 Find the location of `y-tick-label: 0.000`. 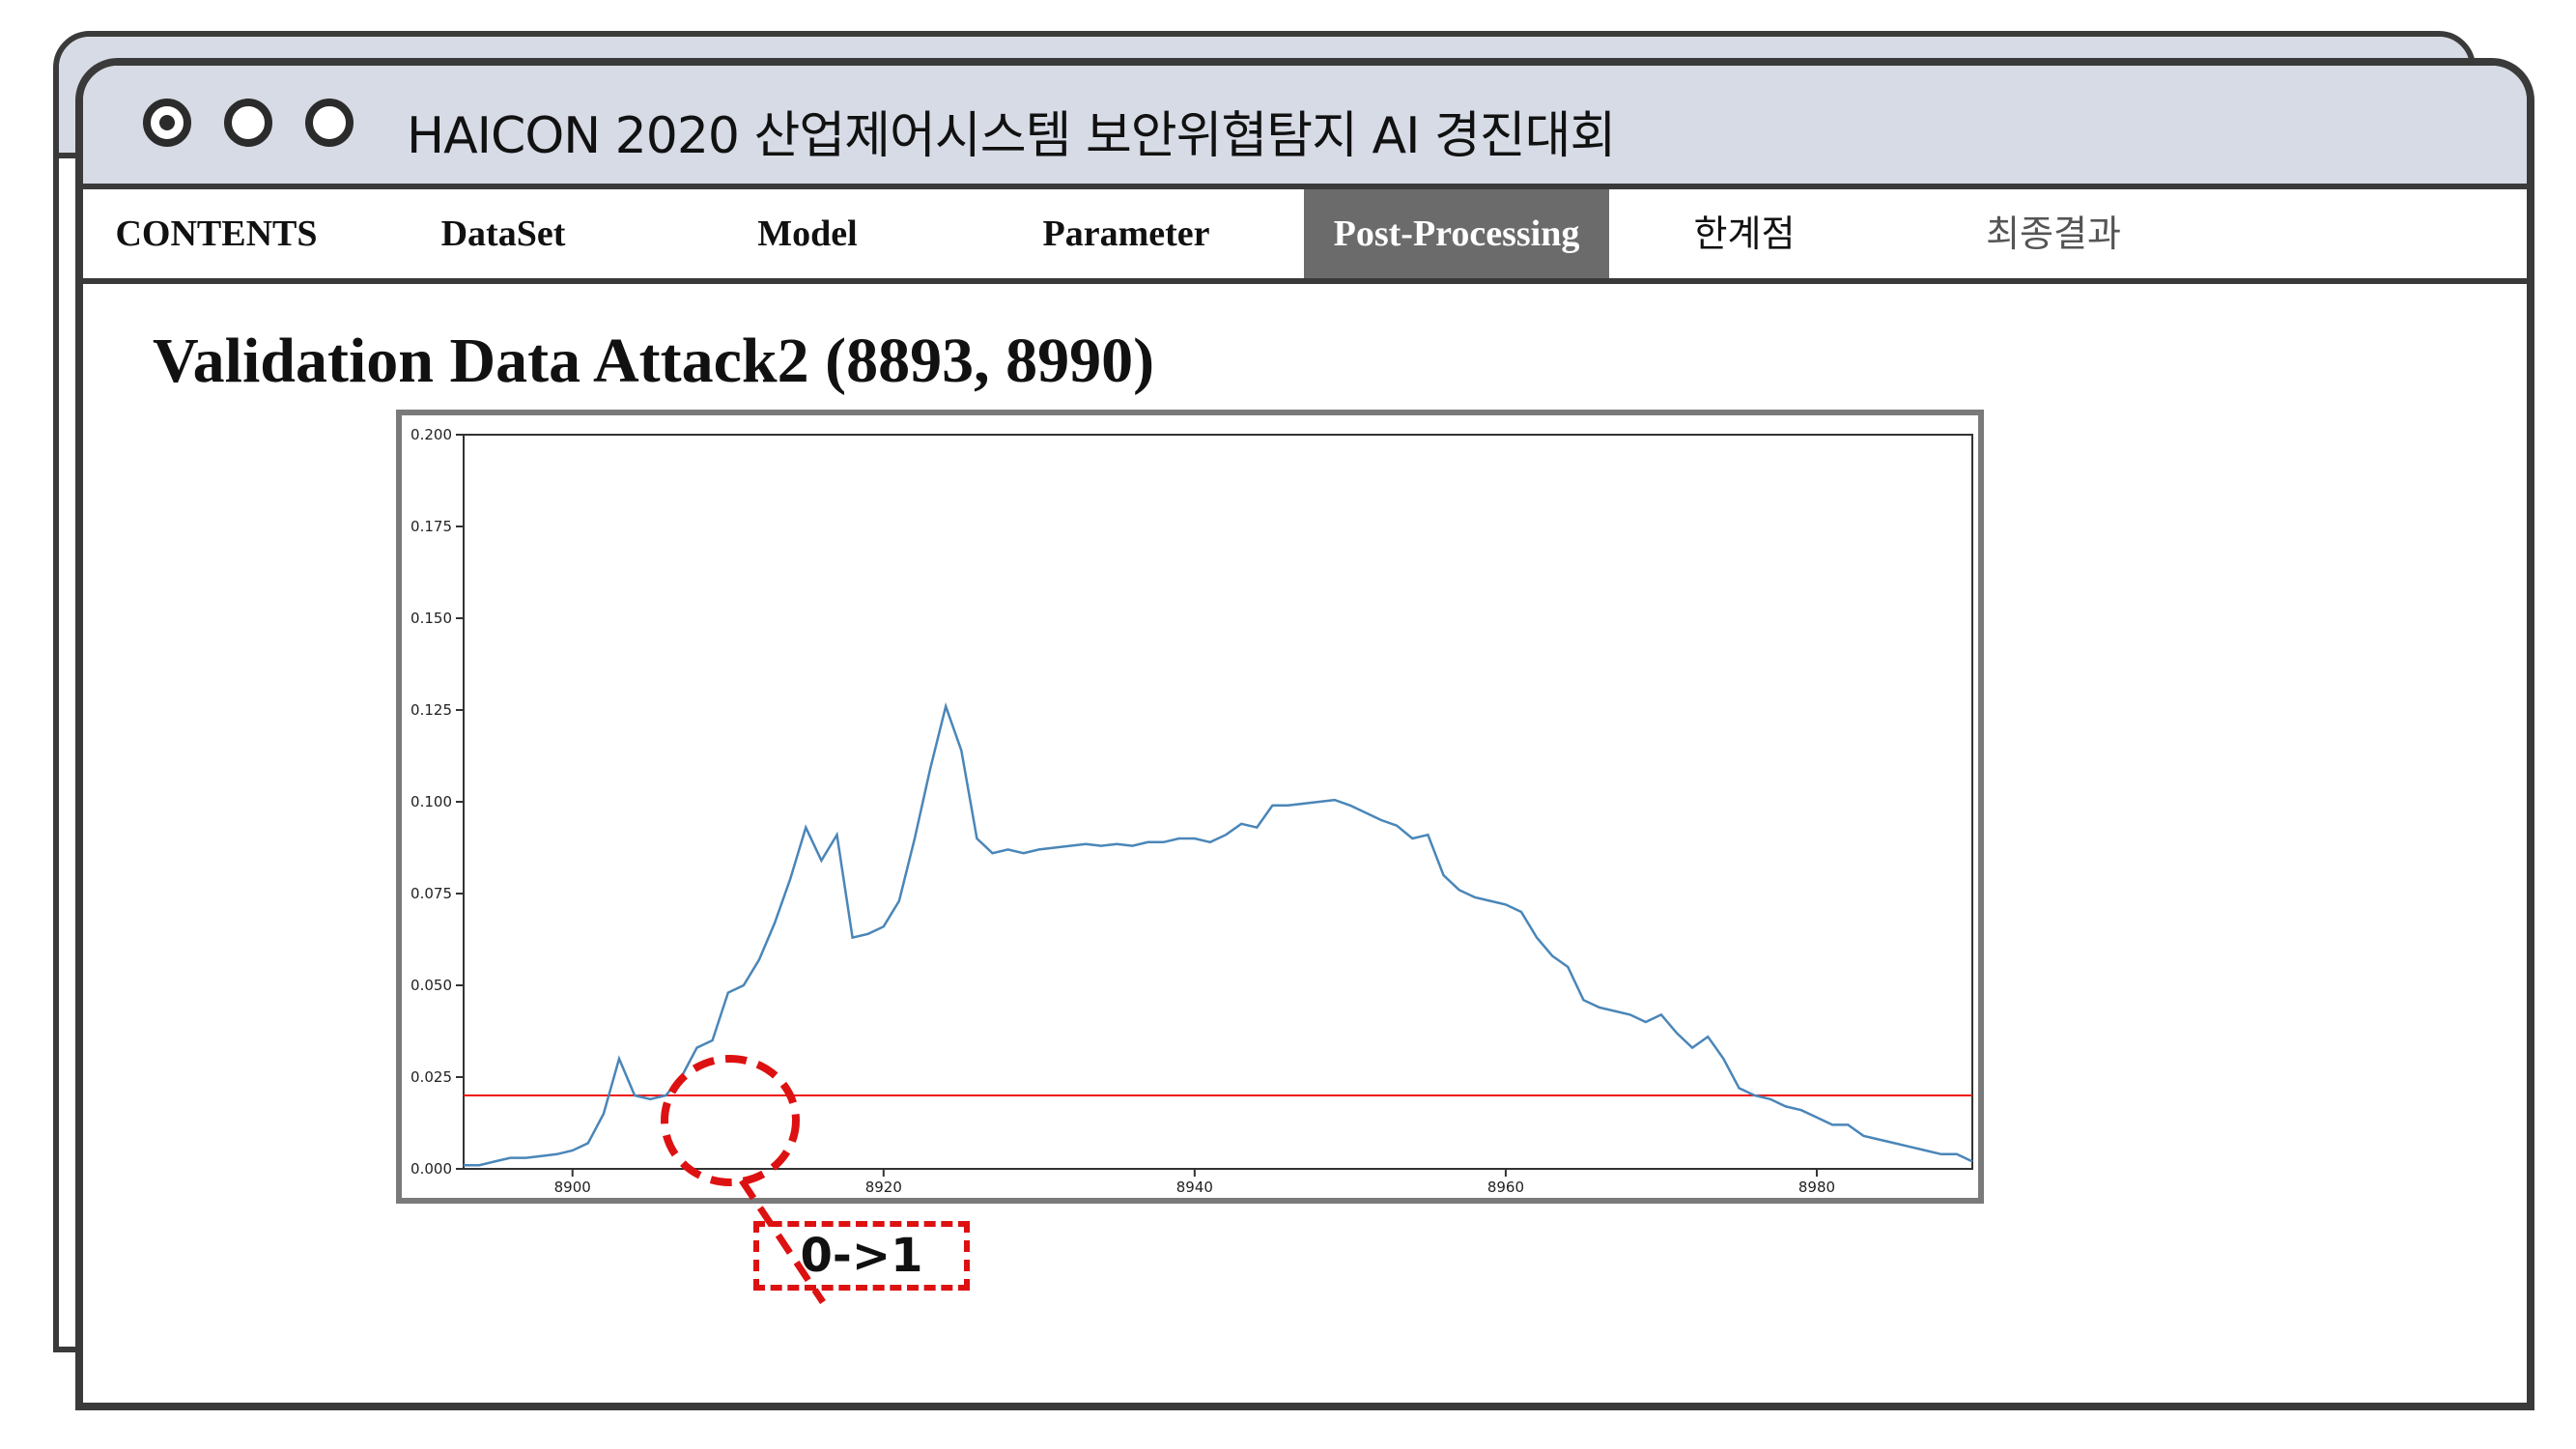

y-tick-label: 0.000 is located at coordinates (431, 1169).